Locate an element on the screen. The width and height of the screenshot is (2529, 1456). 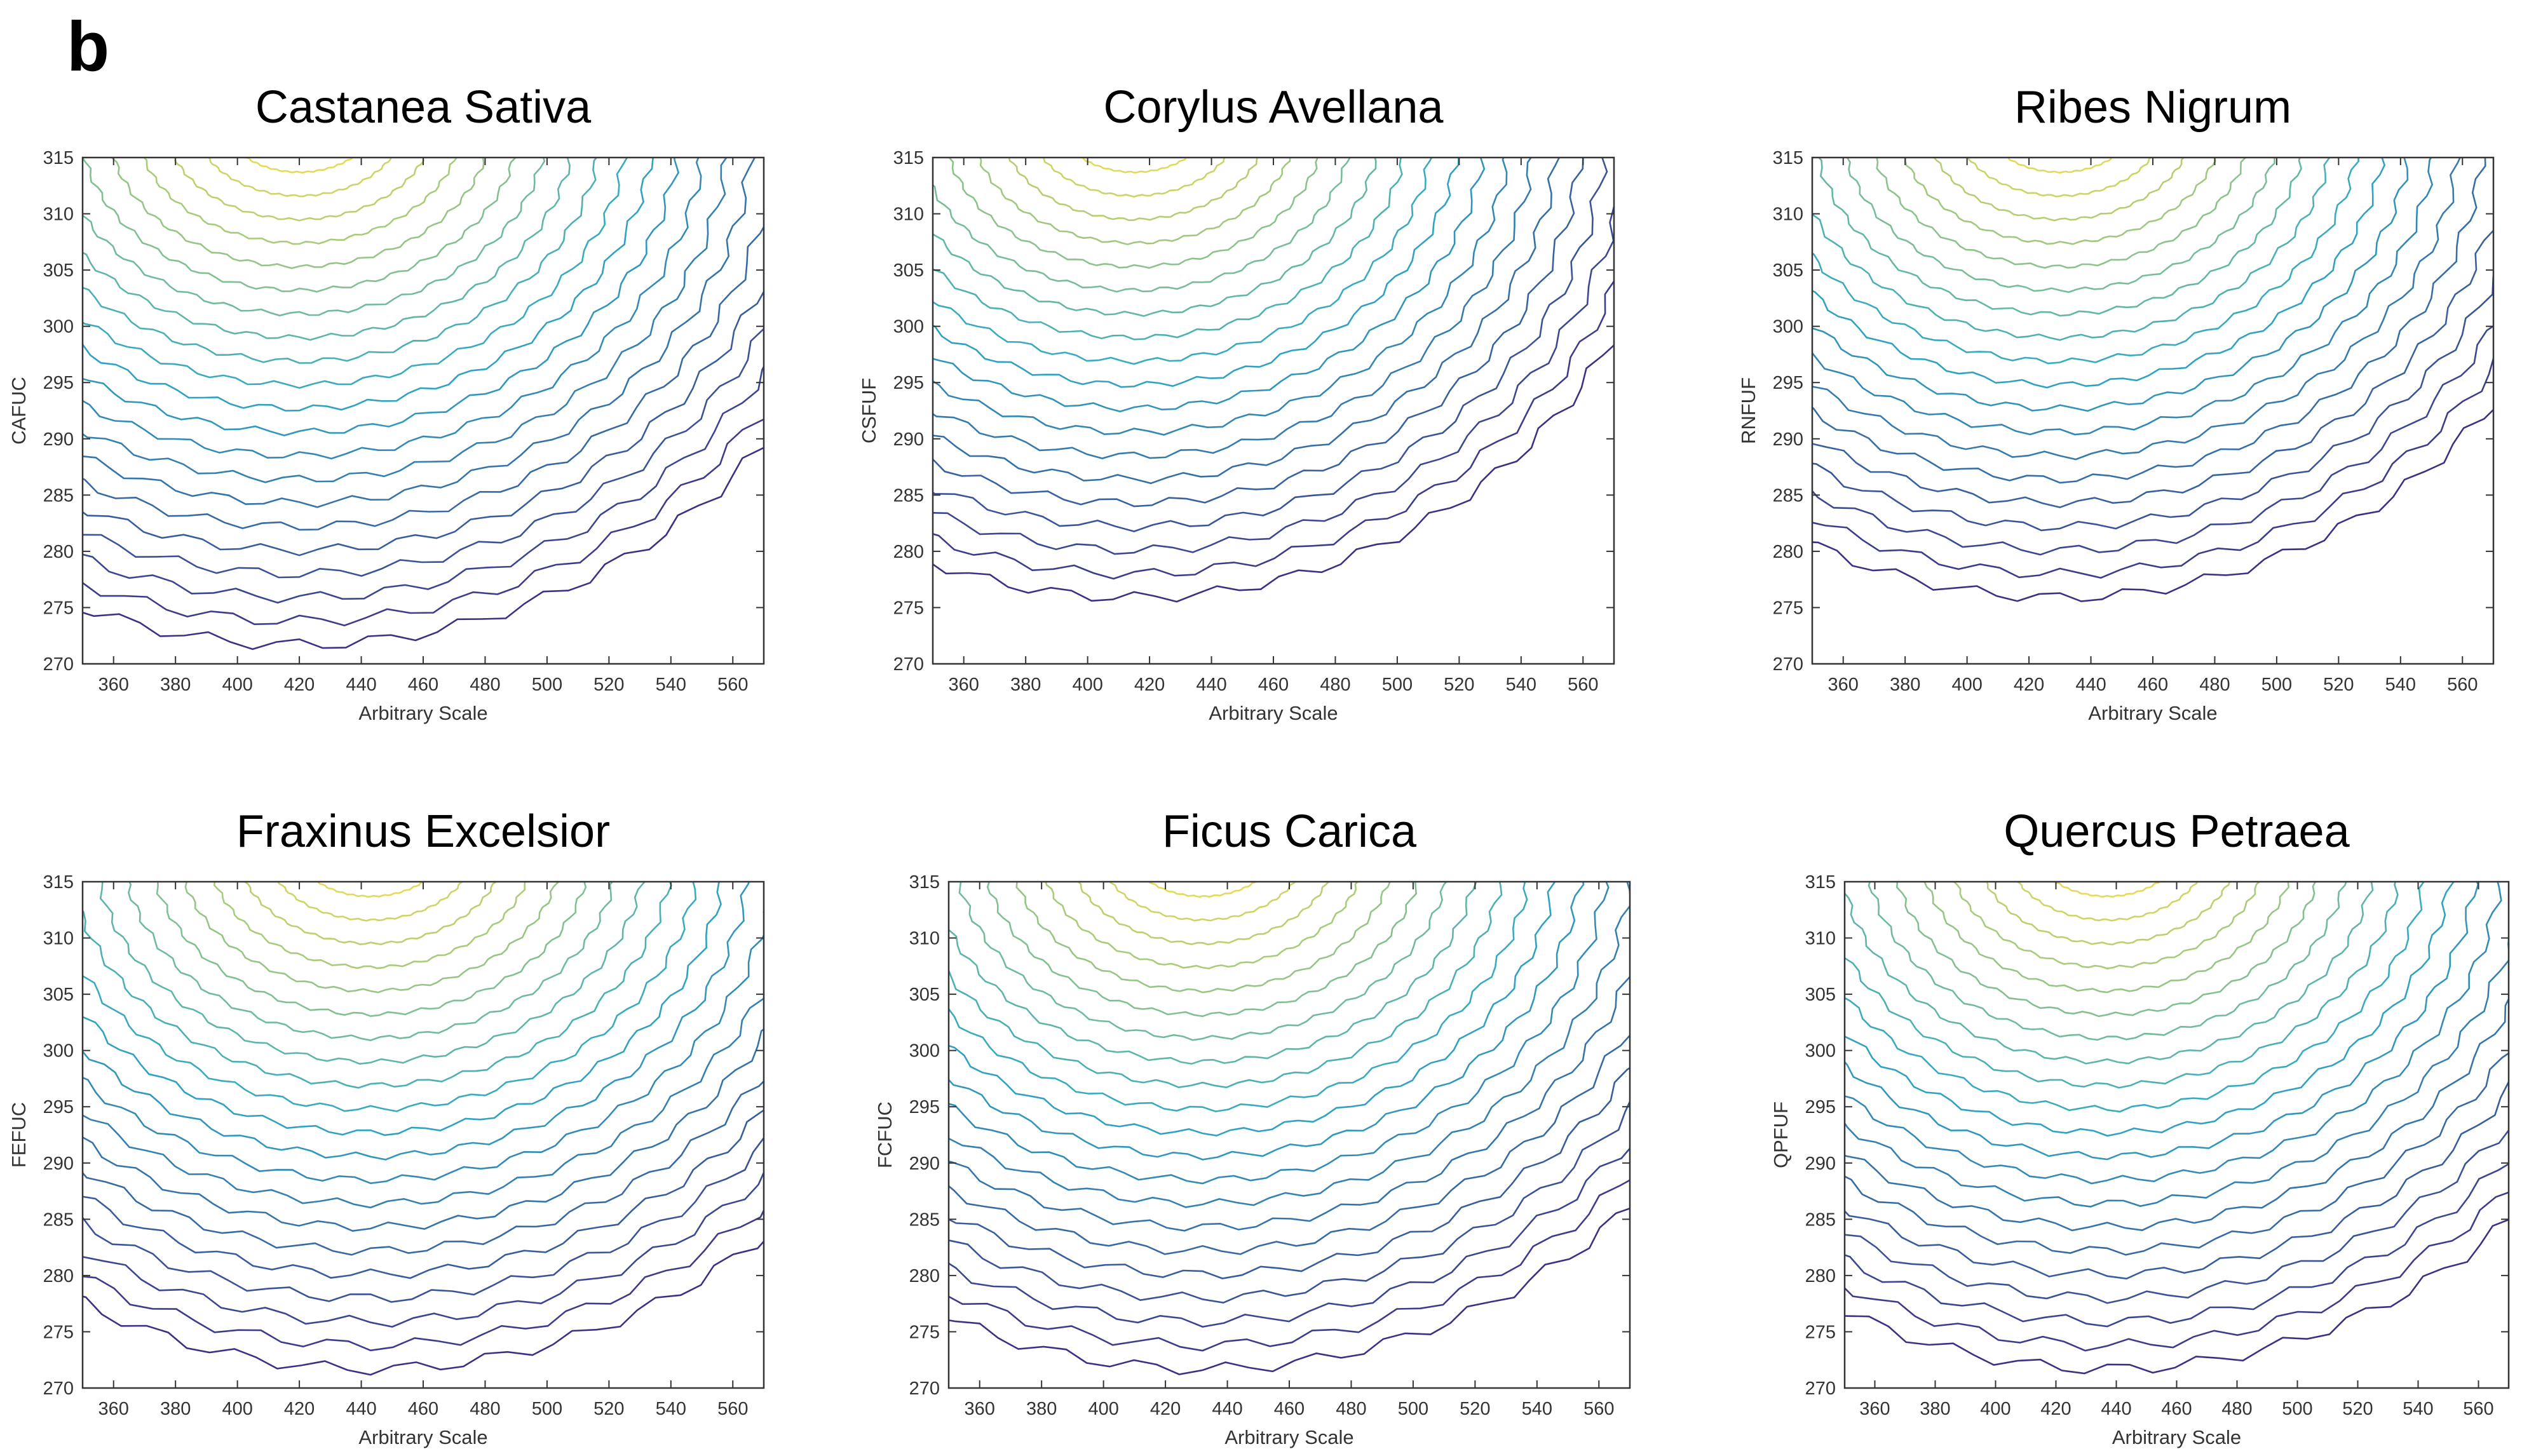
y-axis-label: CAFUC is located at coordinates (19, 411).